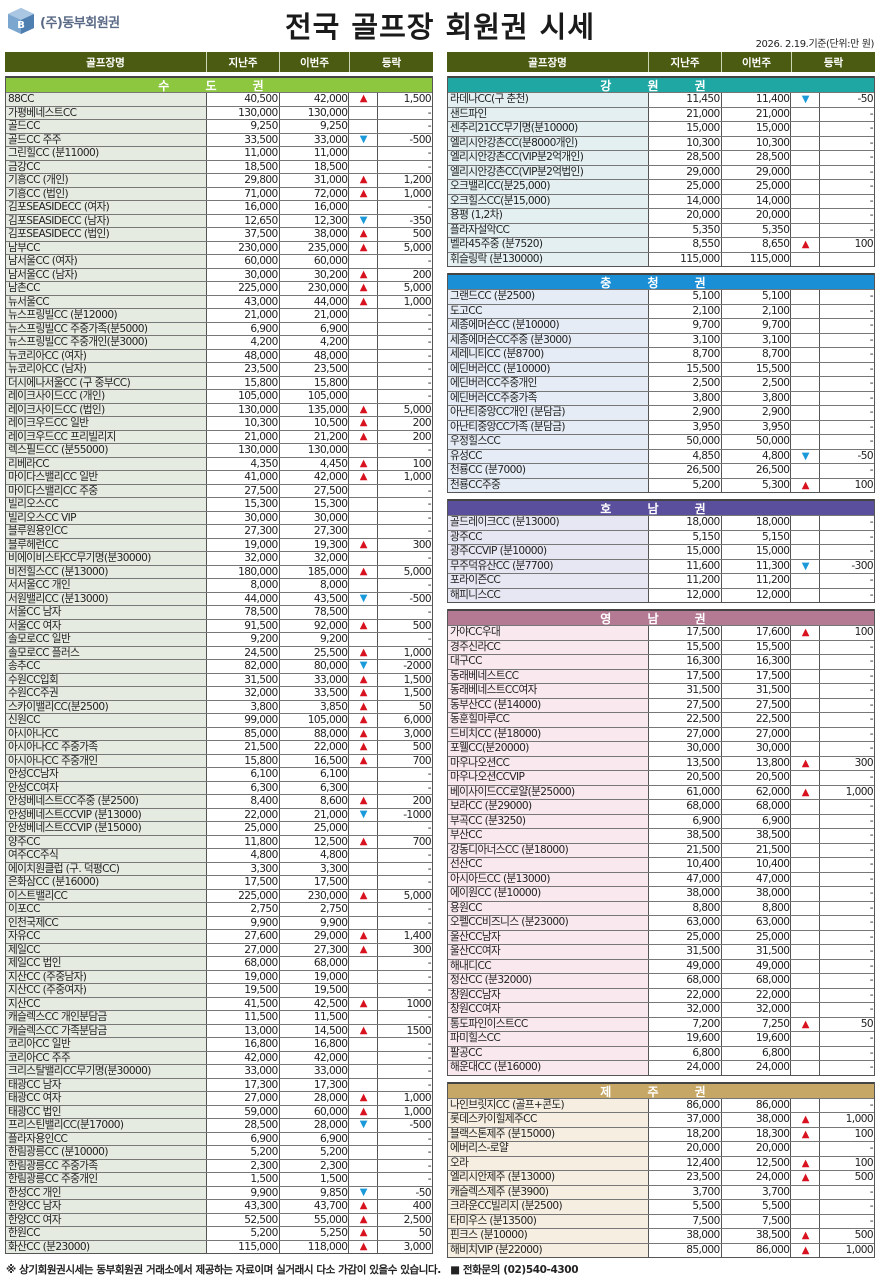 This screenshot has width=880, height=1287. Describe the element at coordinates (661, 412) in the screenshot. I see `table-row: 아난티중앙CC개인 (분담금) 2,900 2,900-` at that location.